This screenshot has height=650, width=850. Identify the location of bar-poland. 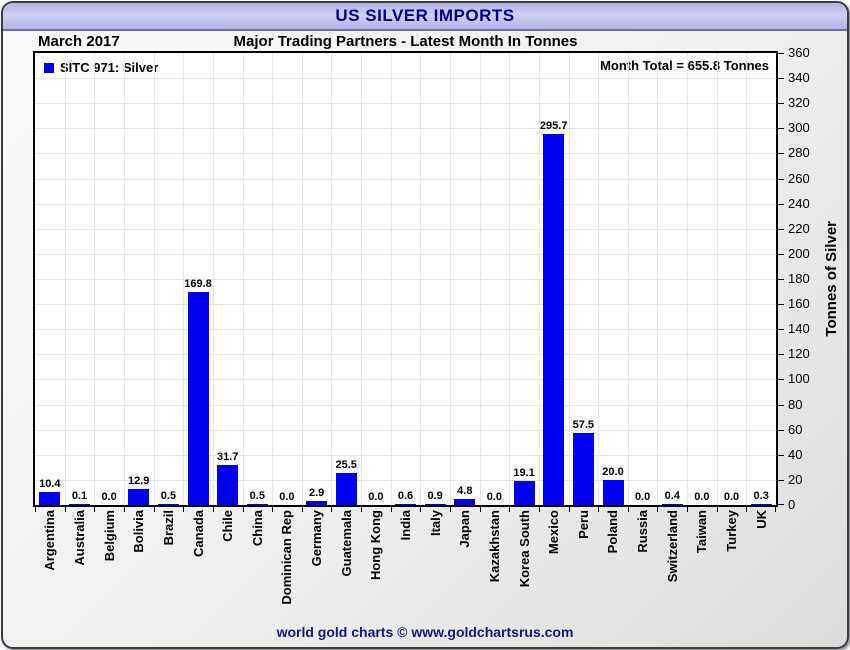
(613, 492).